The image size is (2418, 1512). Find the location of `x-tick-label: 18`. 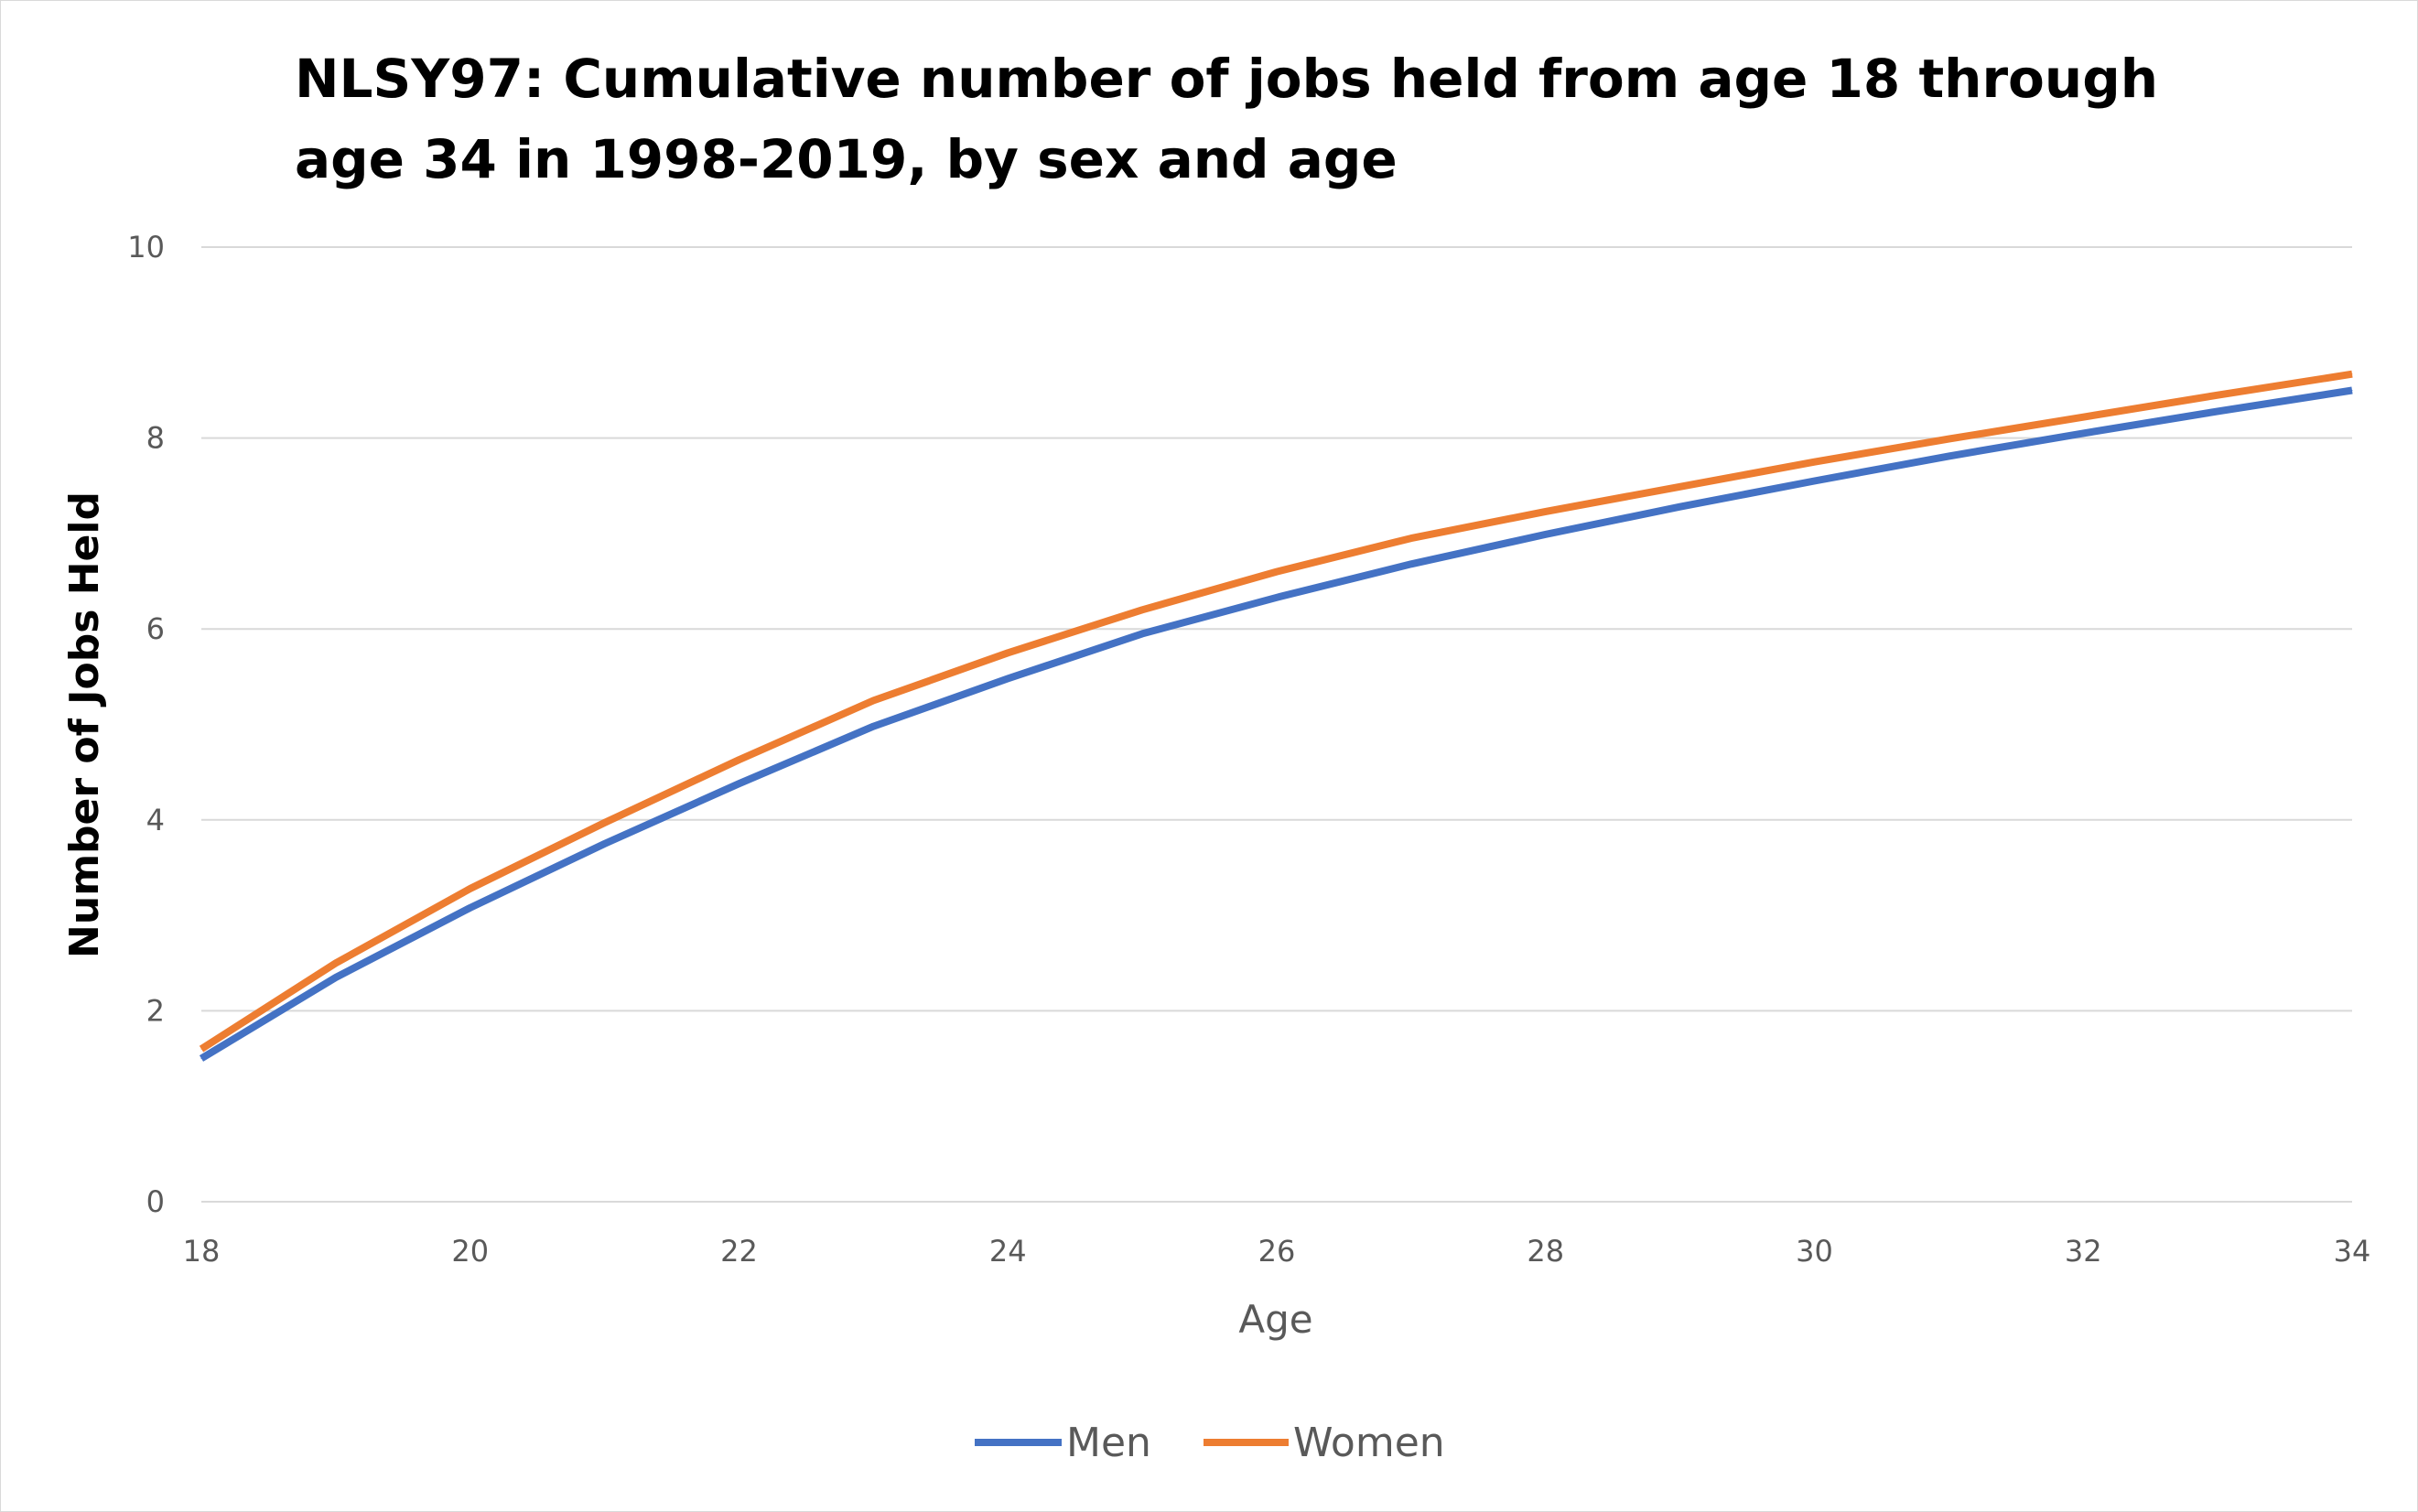

x-tick-label: 18 is located at coordinates (202, 1251).